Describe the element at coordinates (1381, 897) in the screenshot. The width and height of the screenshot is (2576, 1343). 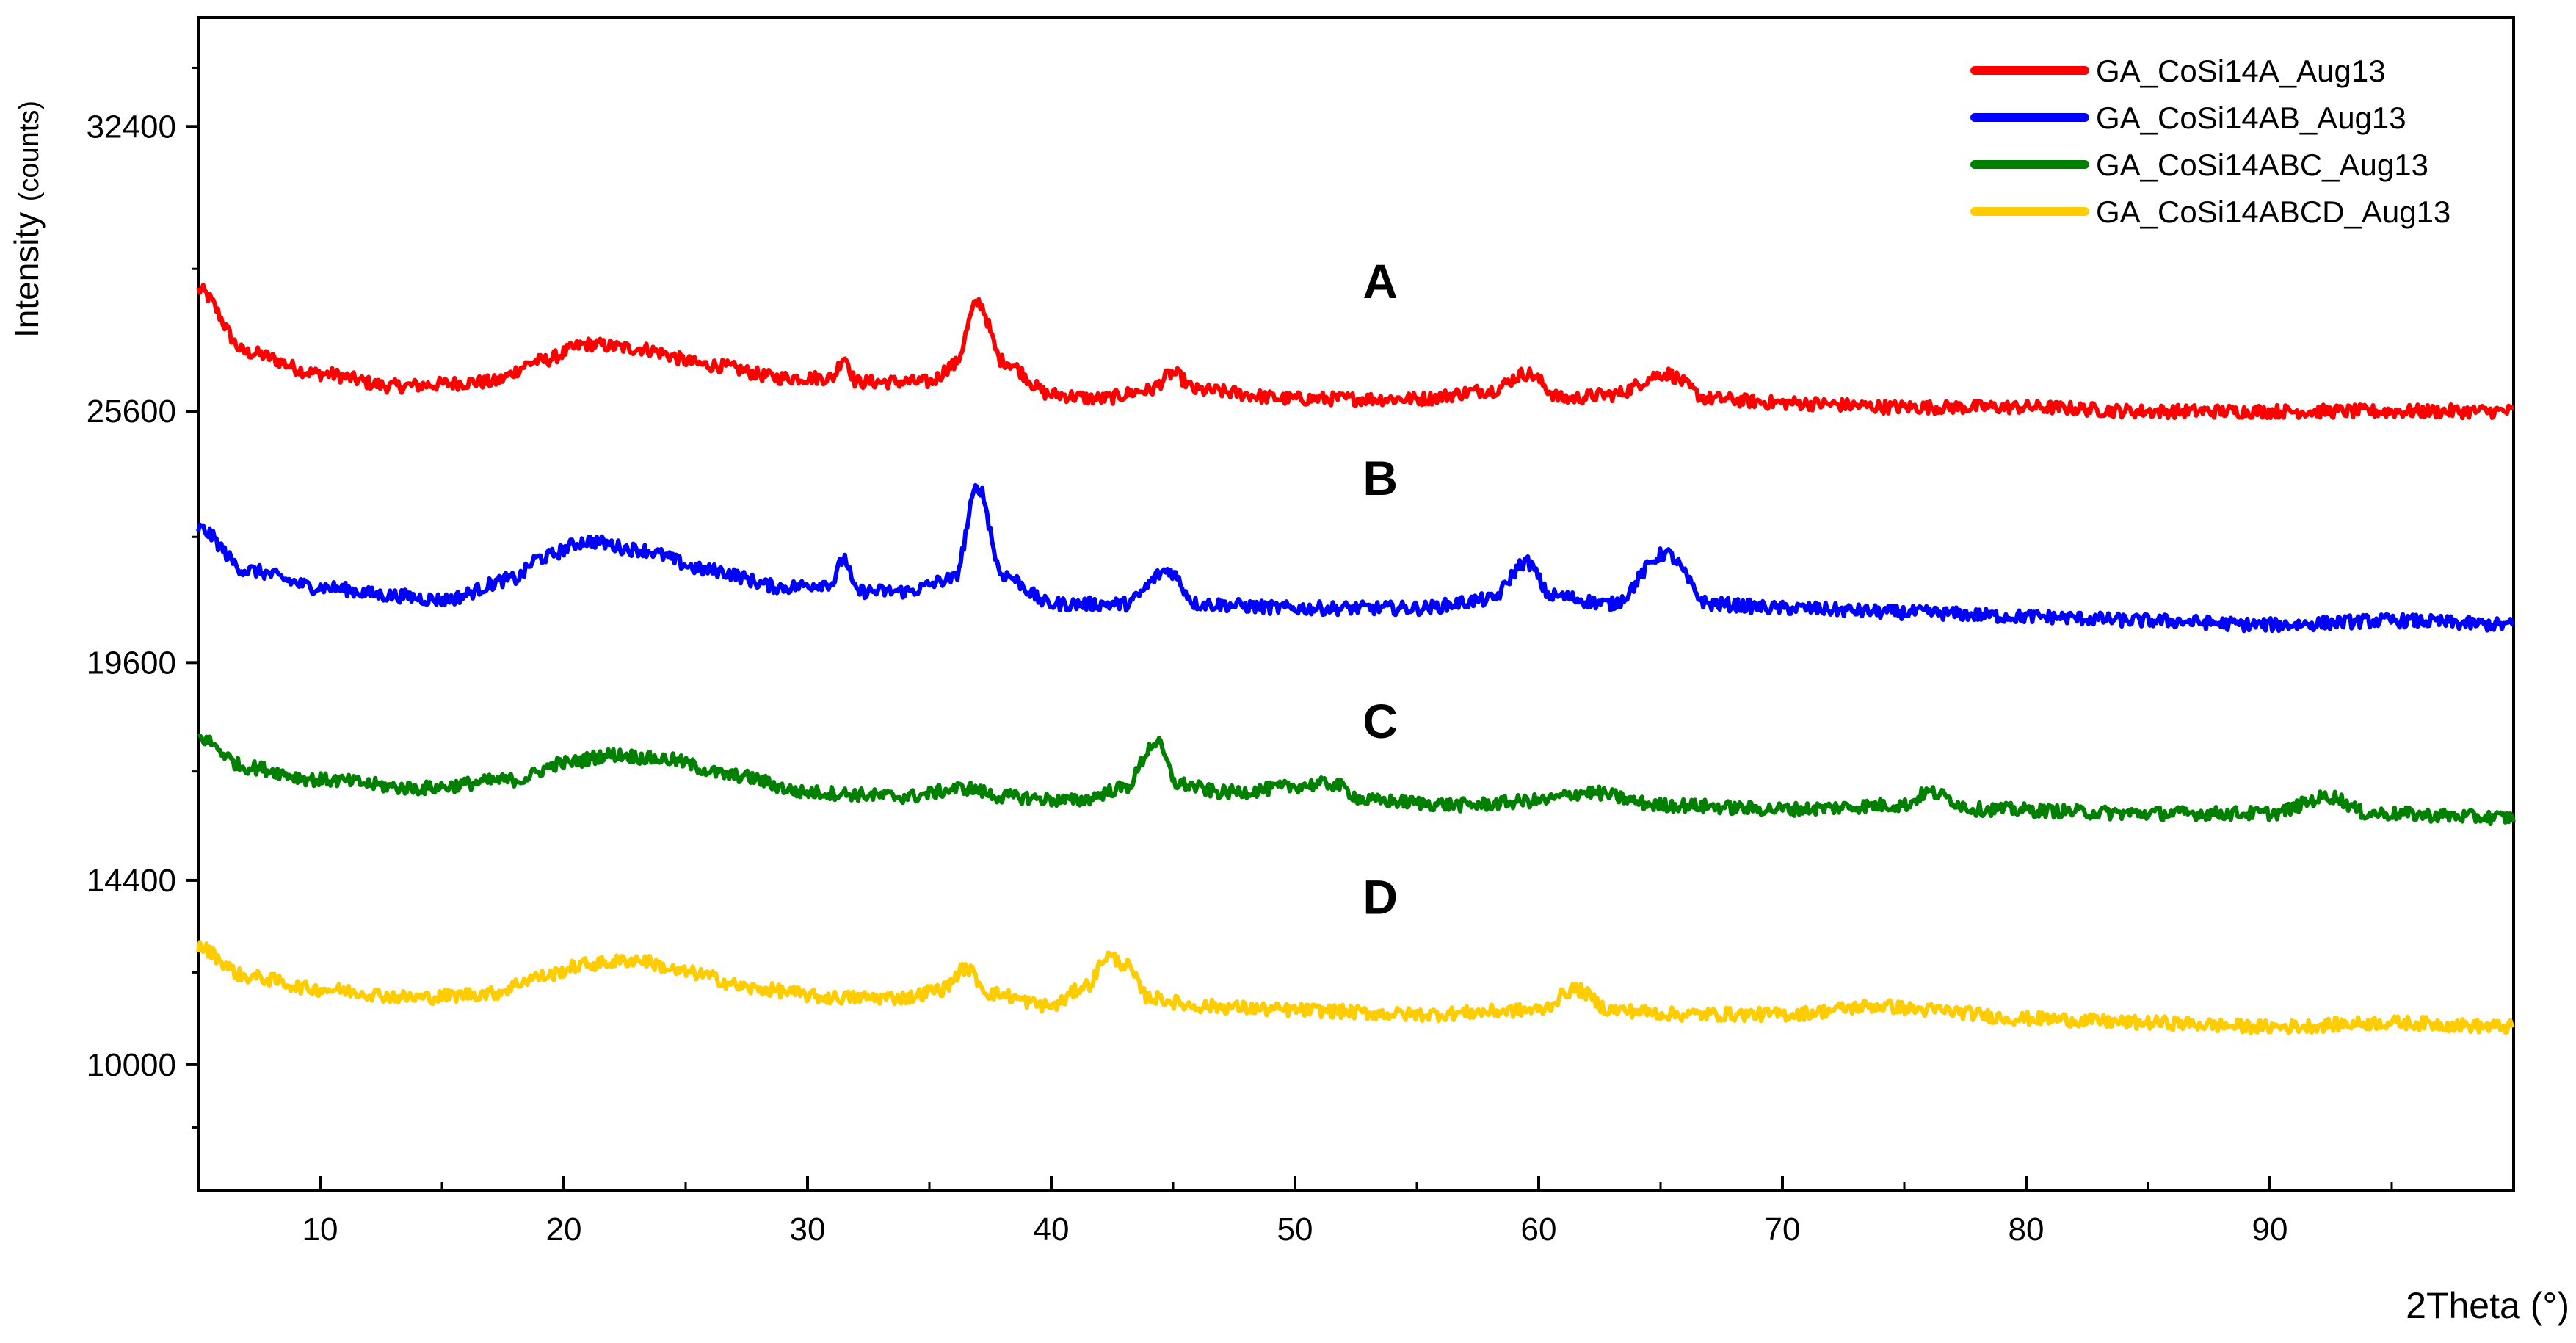
I see `curve-label-d: D` at that location.